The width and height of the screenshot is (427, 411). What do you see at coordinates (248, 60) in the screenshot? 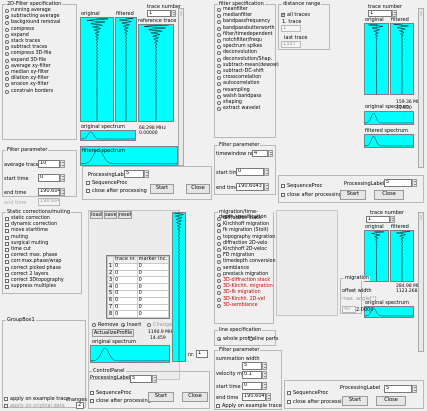
I see `filter1d-option-8: deconvolution/Shap.` at bounding box center [248, 60].